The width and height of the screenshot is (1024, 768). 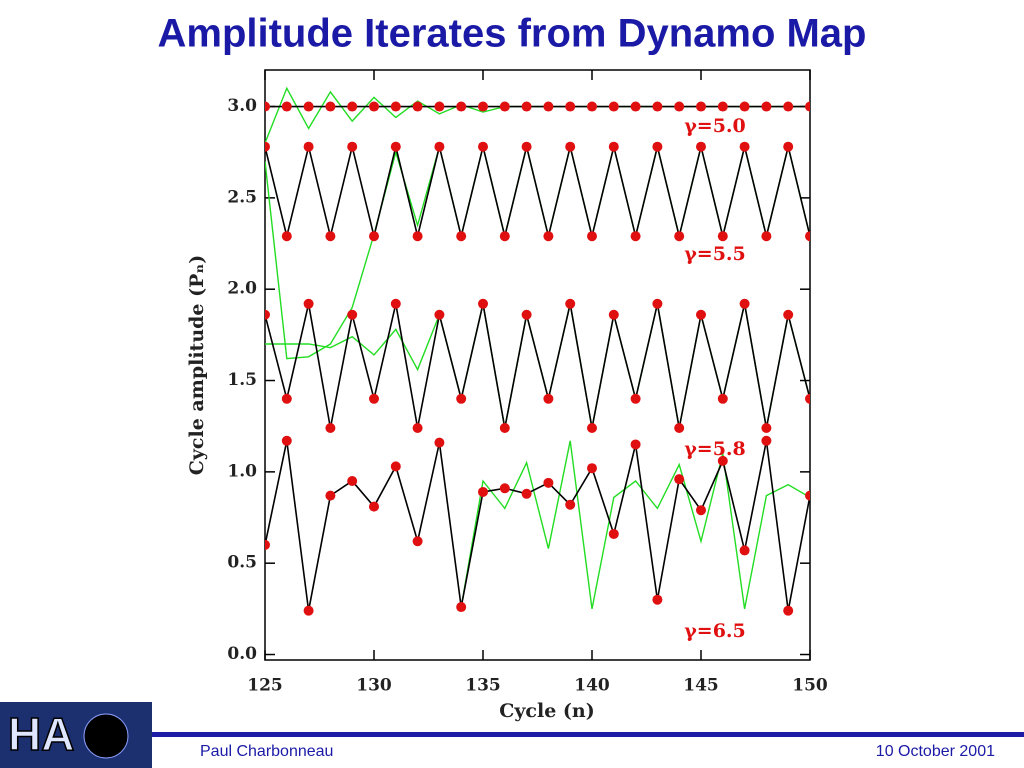 What do you see at coordinates (588, 734) in the screenshot?
I see `footer-rule` at bounding box center [588, 734].